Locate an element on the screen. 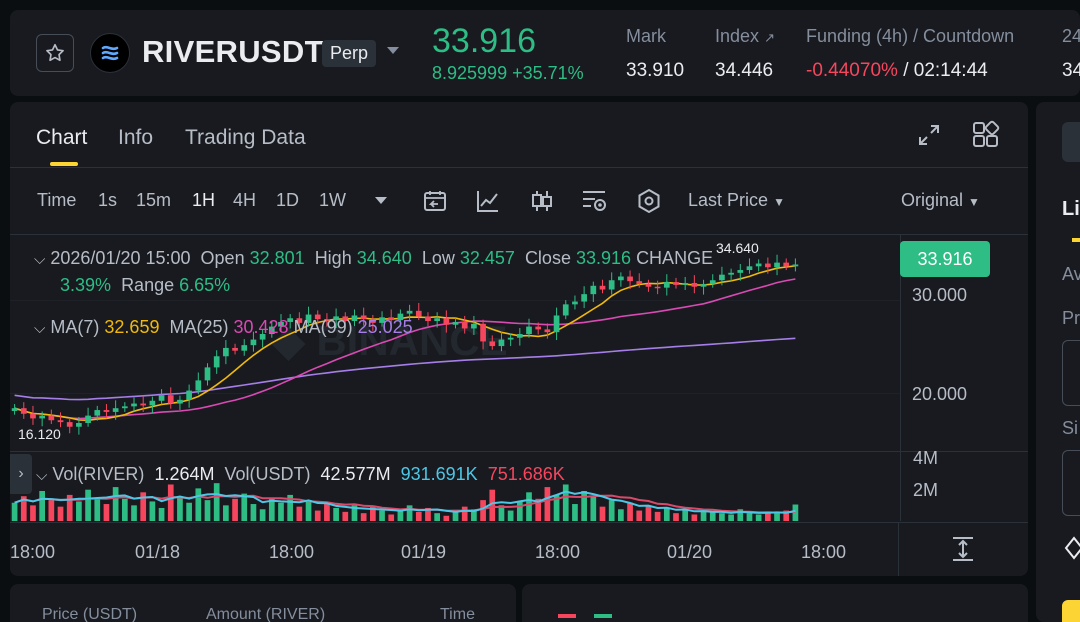  range-label: Range is located at coordinates (148, 285).